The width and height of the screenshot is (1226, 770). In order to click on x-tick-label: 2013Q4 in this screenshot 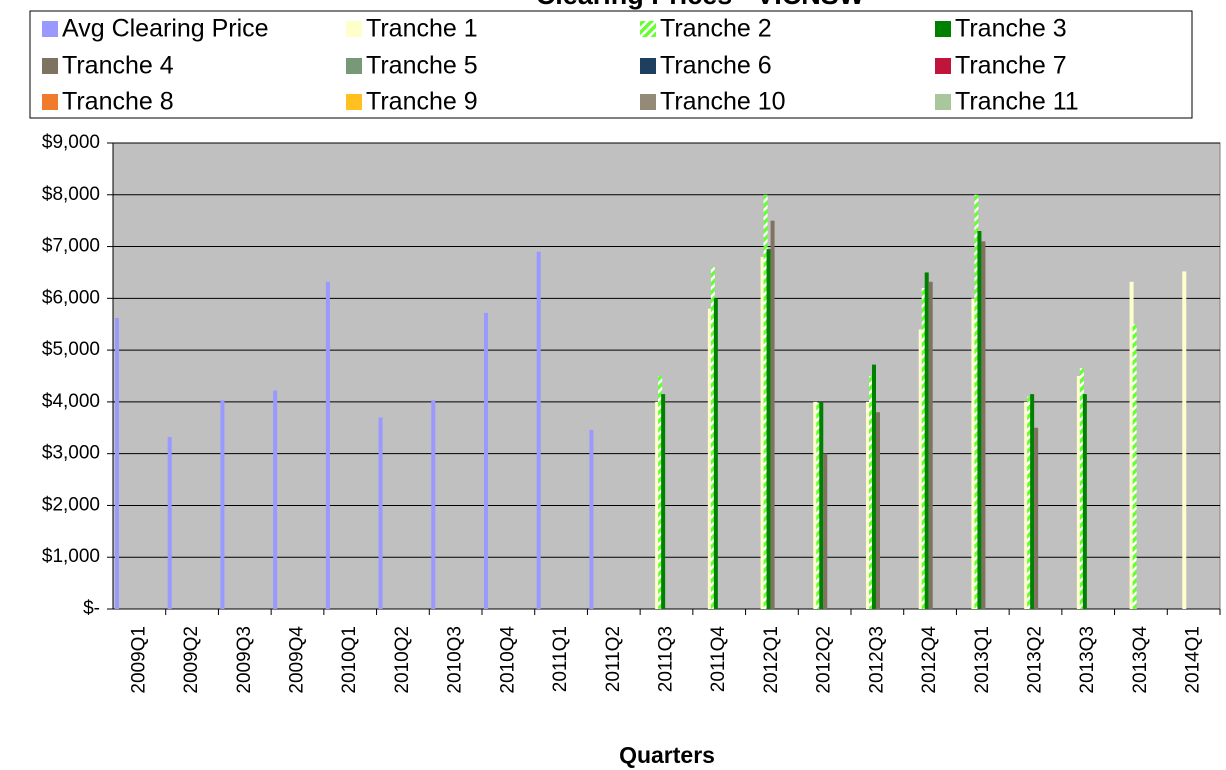, I will do `click(1140, 660)`.